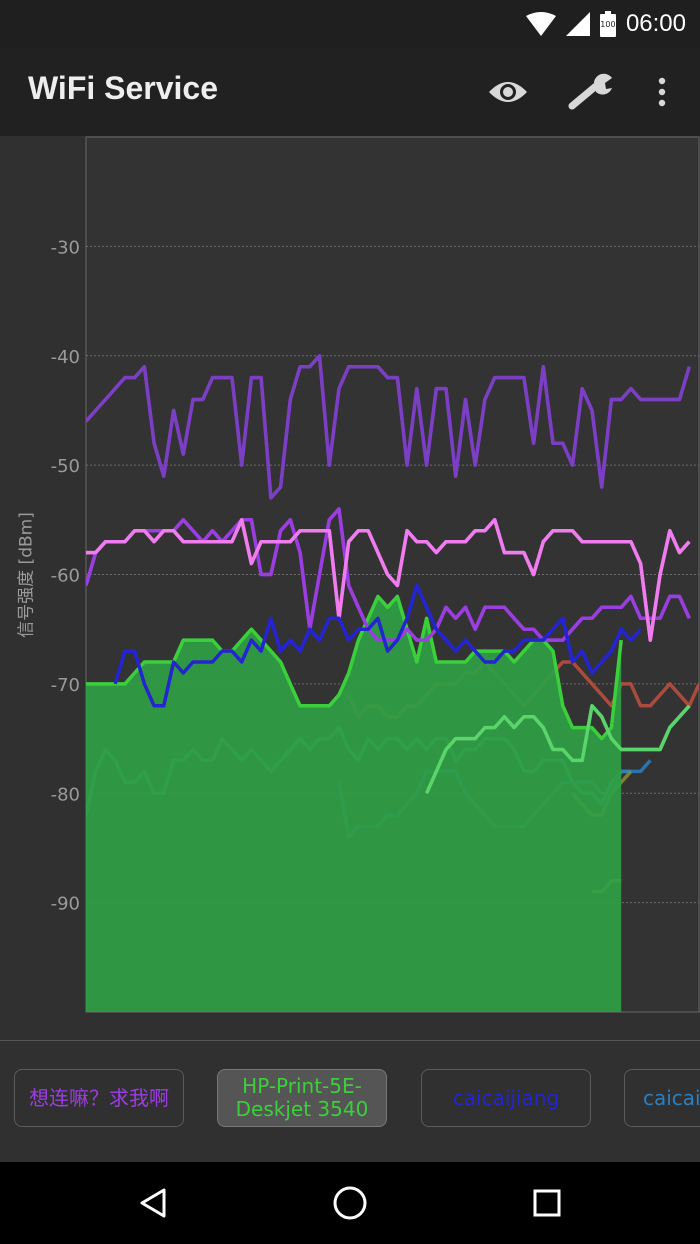 This screenshot has width=700, height=1244. Describe the element at coordinates (65, 794) in the screenshot. I see `y-tick-label: -80` at that location.